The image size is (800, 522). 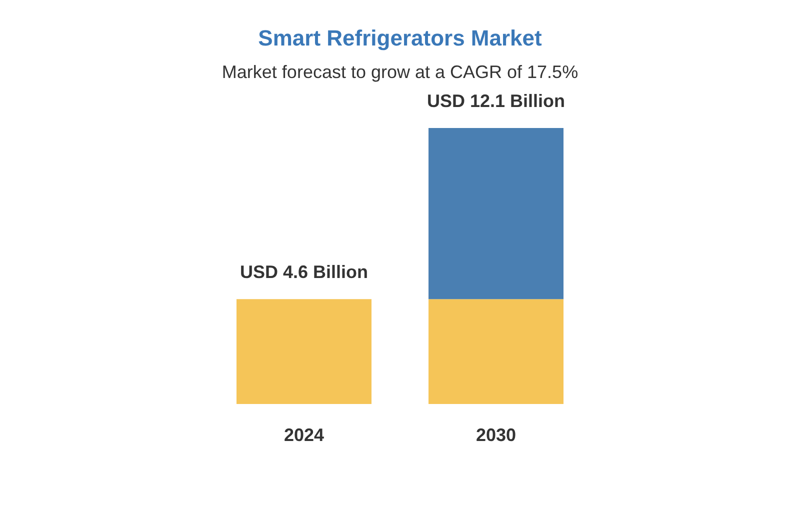 What do you see at coordinates (304, 272) in the screenshot?
I see `total-label: USD 4.6 Billion` at bounding box center [304, 272].